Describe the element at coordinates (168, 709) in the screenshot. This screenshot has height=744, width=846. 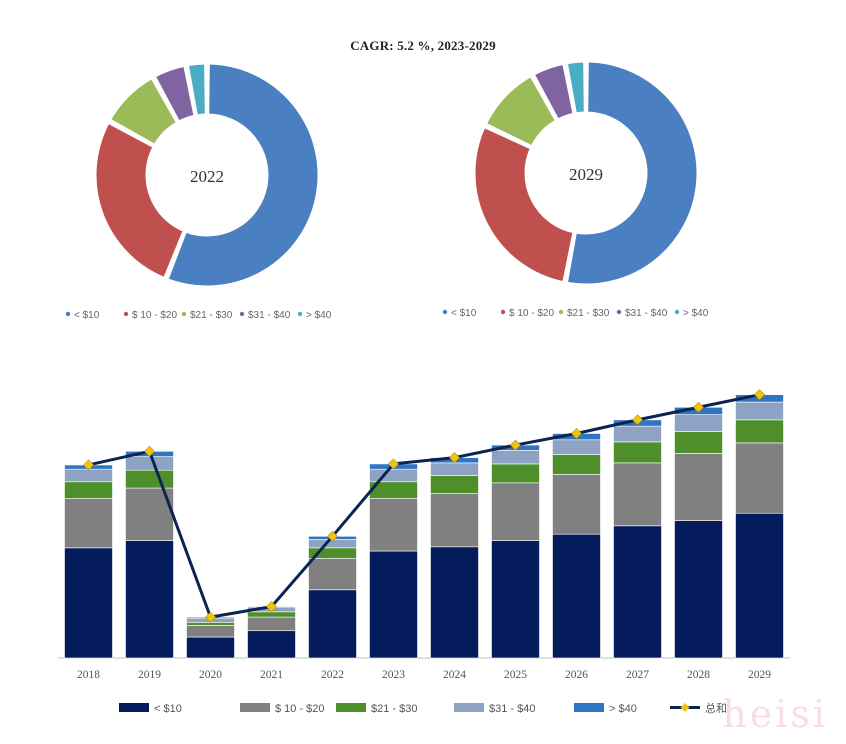
I see `bar-legend-label-0: < $10` at that location.